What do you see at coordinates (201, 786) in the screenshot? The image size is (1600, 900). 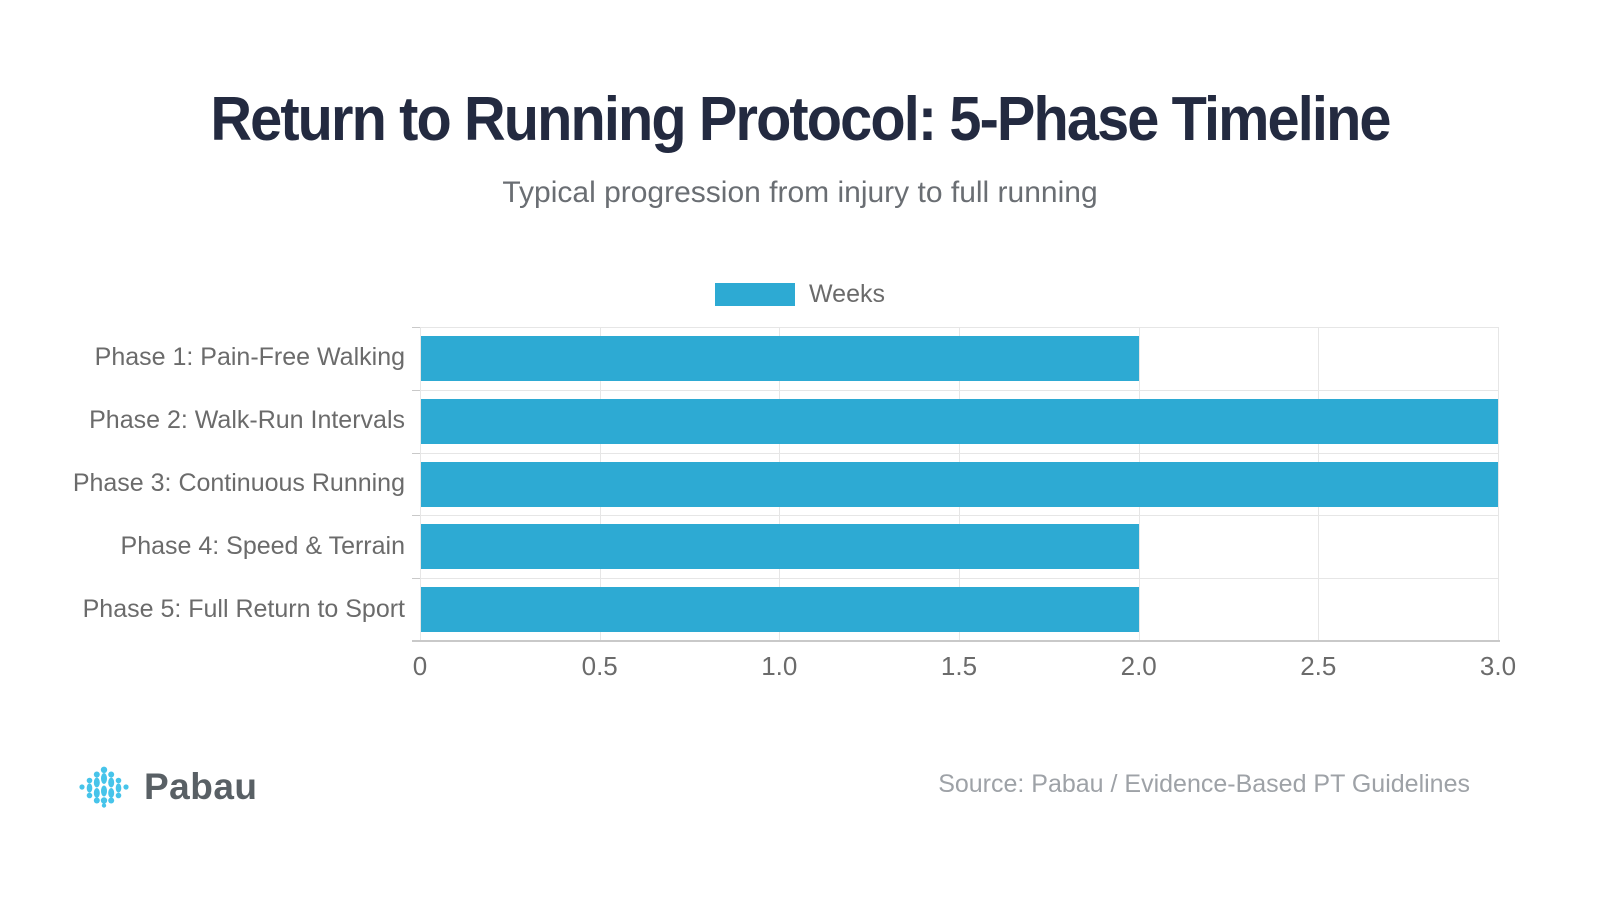 I see `pabau-wordmark: Pabau` at bounding box center [201, 786].